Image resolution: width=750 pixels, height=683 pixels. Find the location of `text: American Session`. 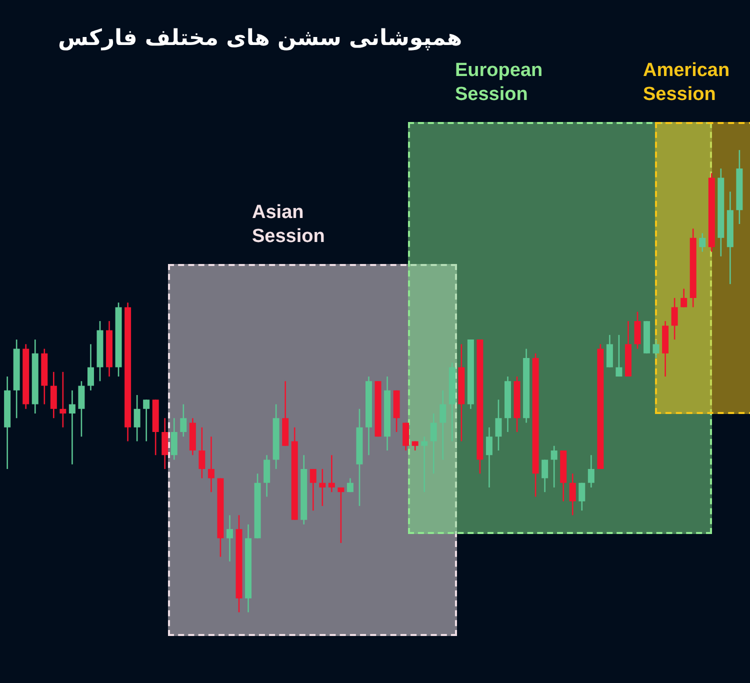

text: American Session is located at coordinates (686, 83).